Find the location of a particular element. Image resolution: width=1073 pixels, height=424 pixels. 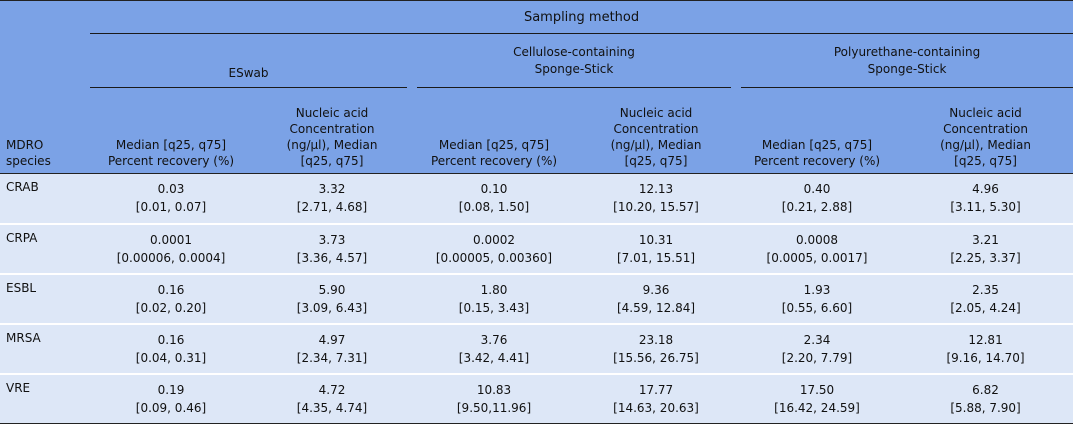

value-cell: 10.31 [7.01, 15.51] is located at coordinates (656, 248).